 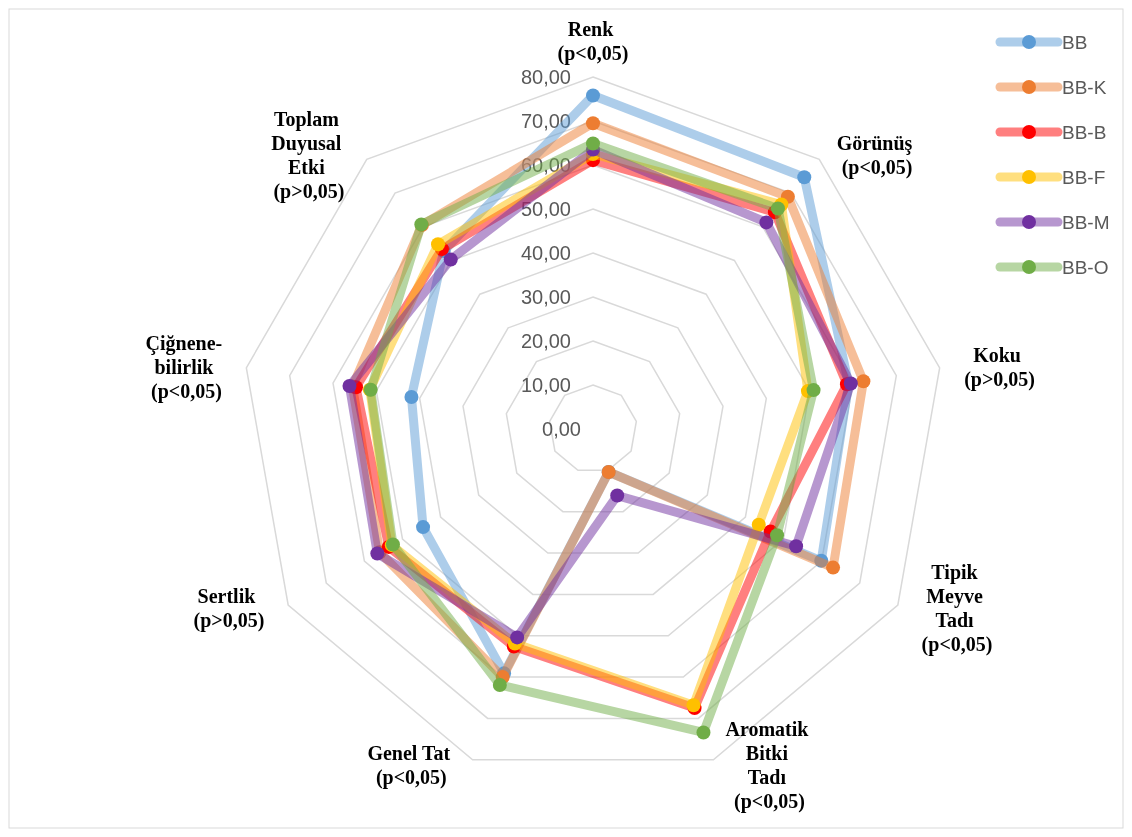 I want to click on y-tick-label: 30,00, so click(x=545, y=297).